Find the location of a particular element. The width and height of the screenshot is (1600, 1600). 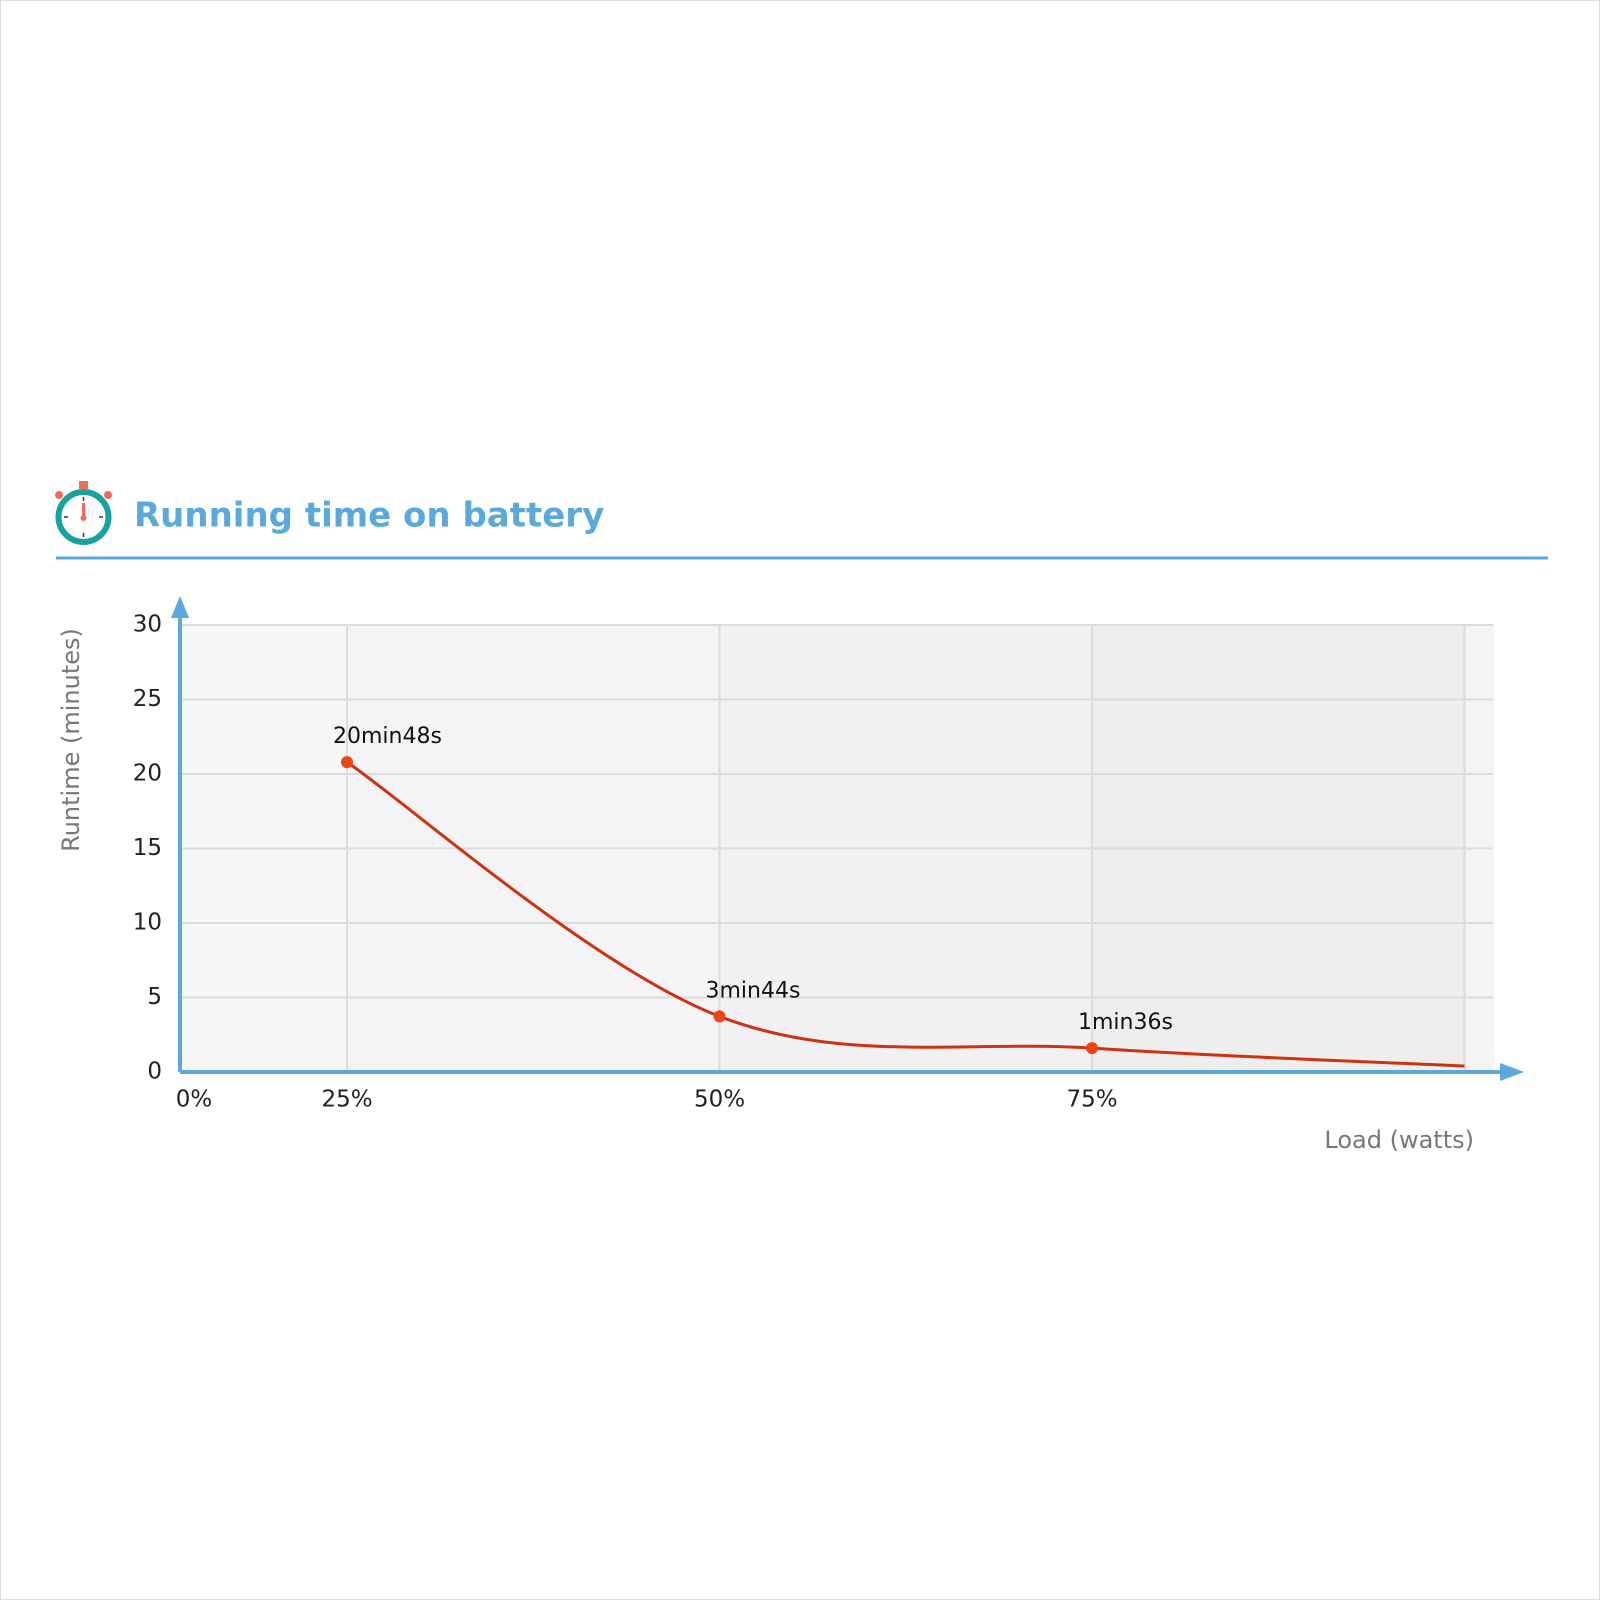

chart-title: Running time on battery is located at coordinates (369, 516).